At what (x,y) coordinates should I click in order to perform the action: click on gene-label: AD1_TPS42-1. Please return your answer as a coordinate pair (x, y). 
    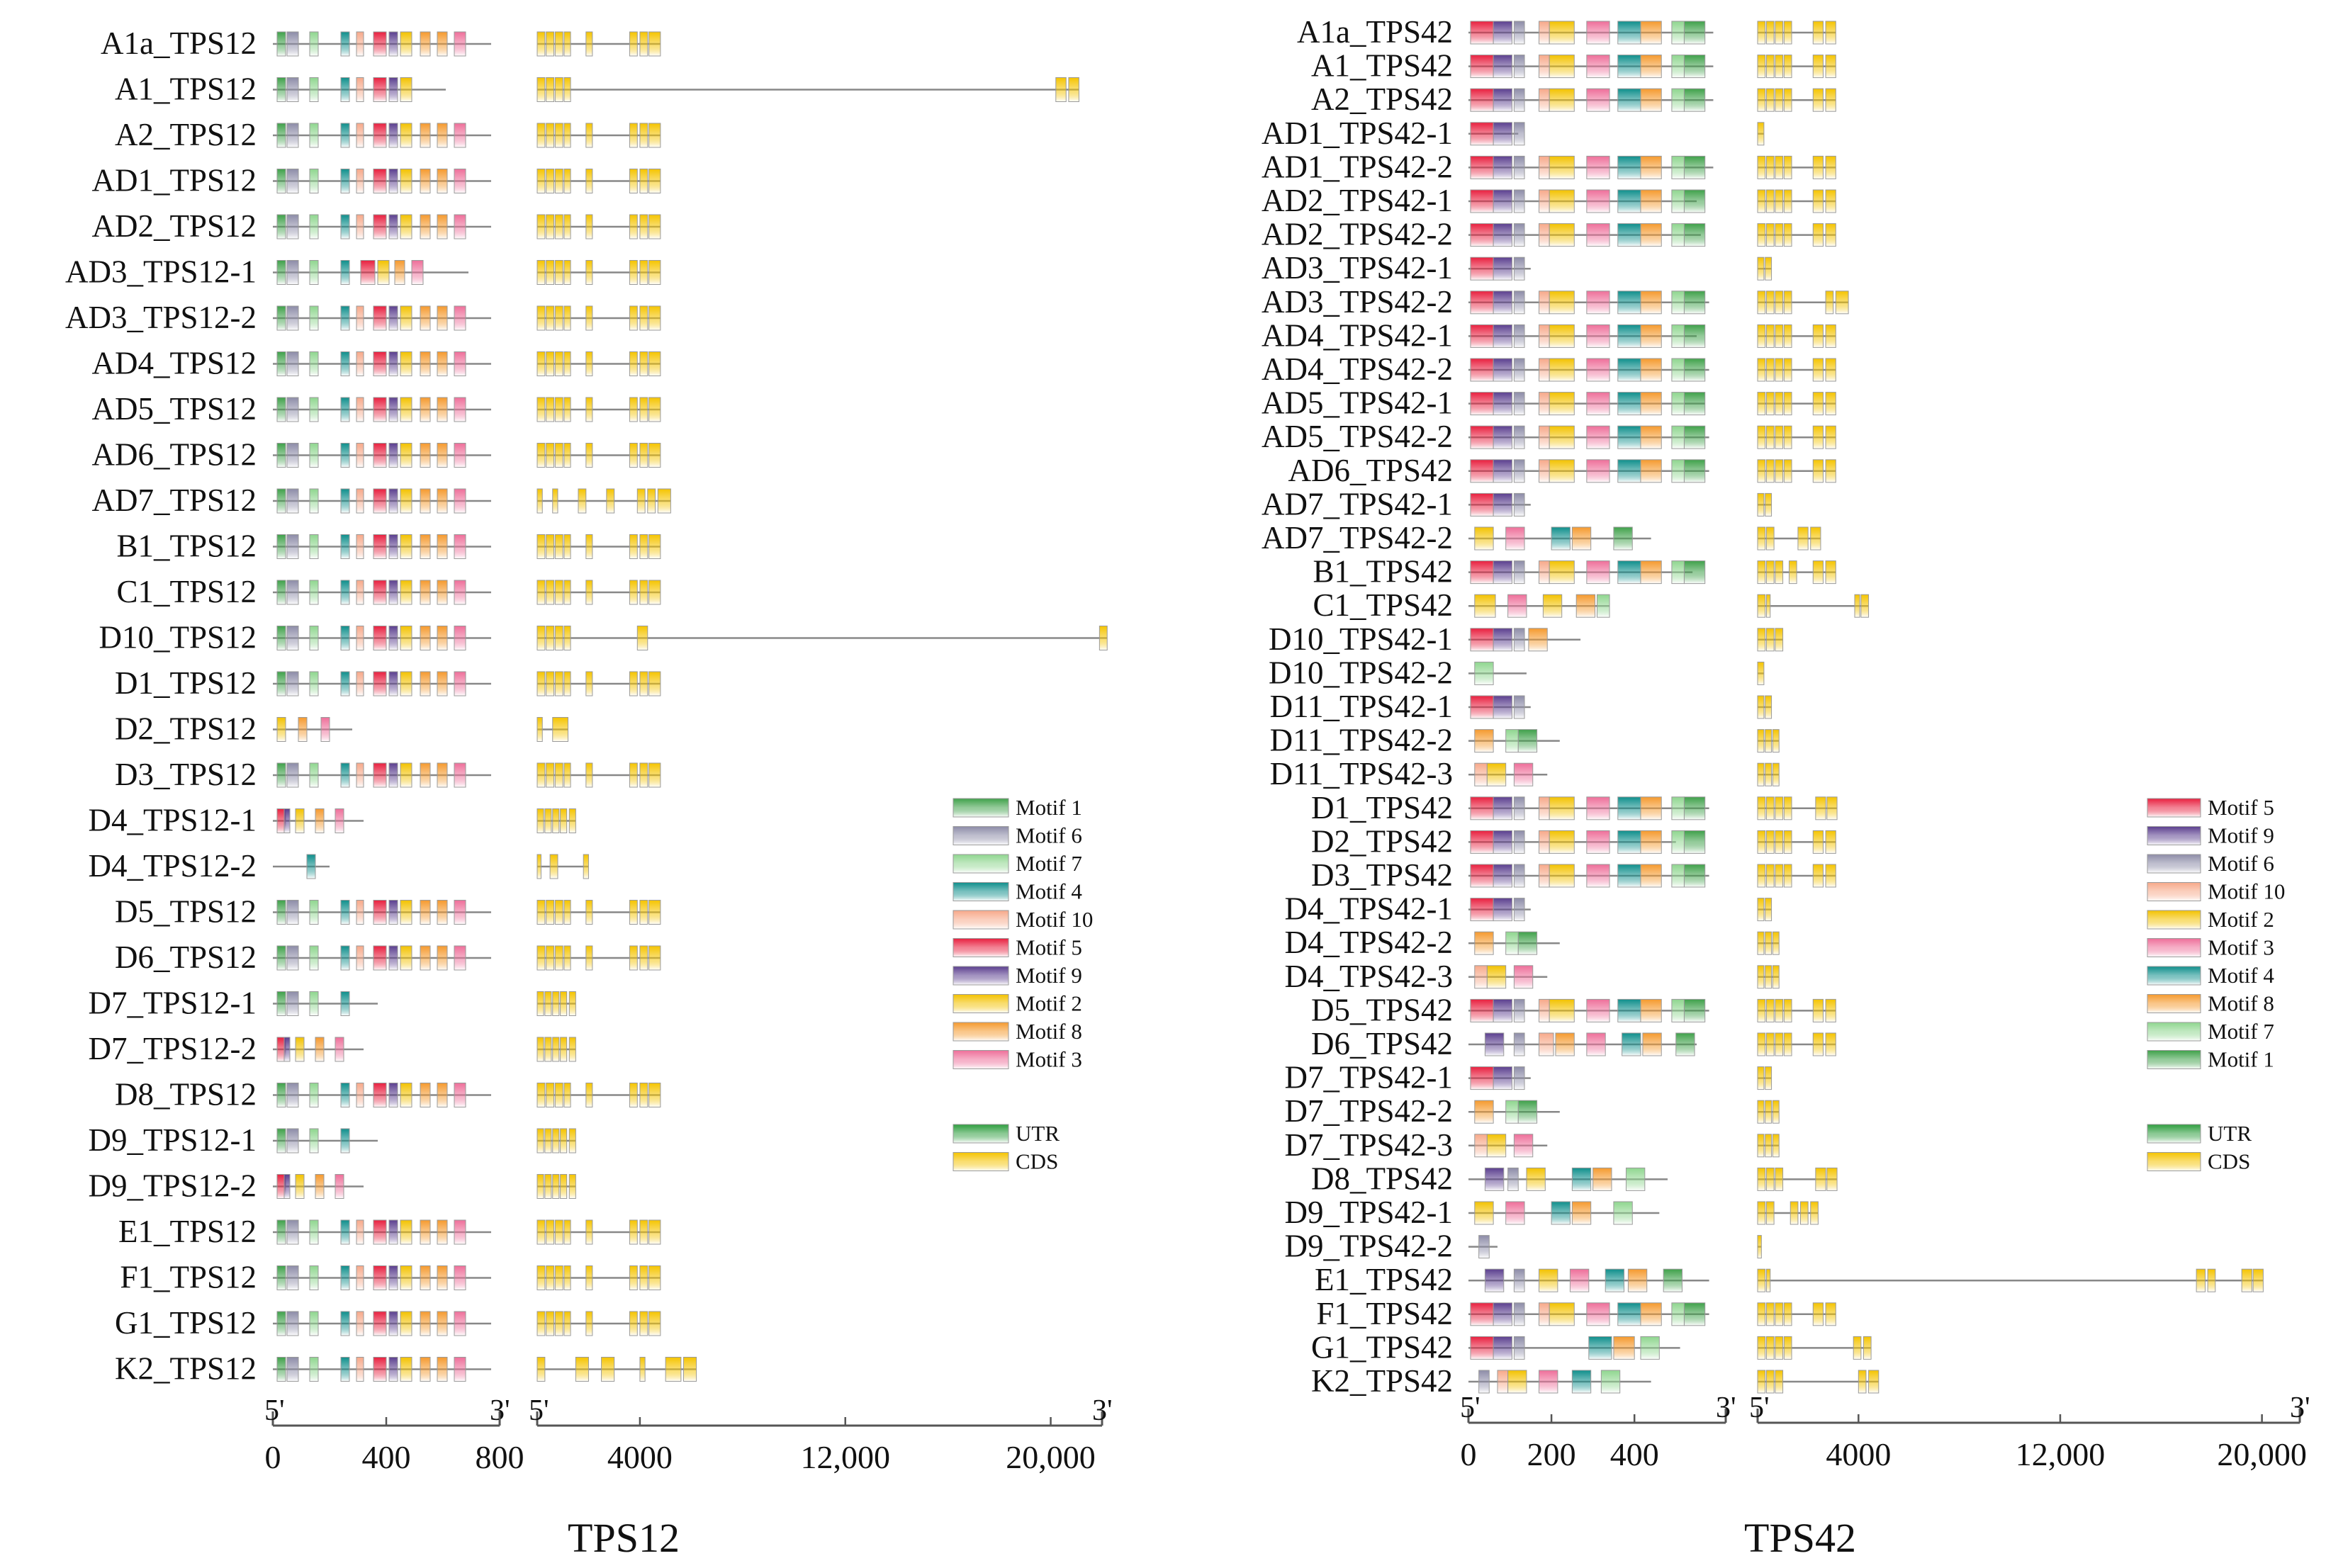
    Looking at the image, I should click on (1357, 133).